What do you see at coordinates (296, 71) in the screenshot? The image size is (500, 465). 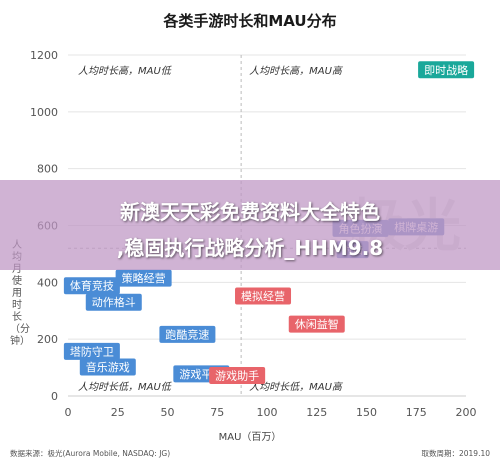 I see `quadrant-label-top-right: 人均时长高，MAU高` at bounding box center [296, 71].